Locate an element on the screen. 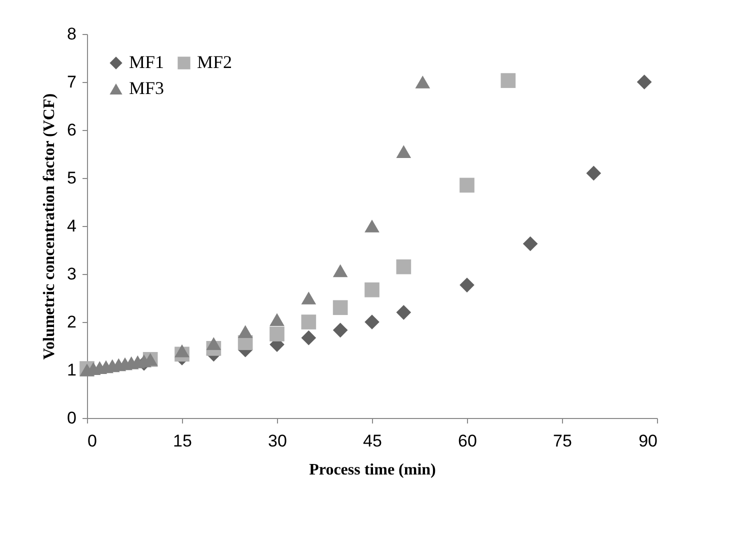 Image resolution: width=749 pixels, height=533 pixels. legend-label: MF2 is located at coordinates (214, 62).